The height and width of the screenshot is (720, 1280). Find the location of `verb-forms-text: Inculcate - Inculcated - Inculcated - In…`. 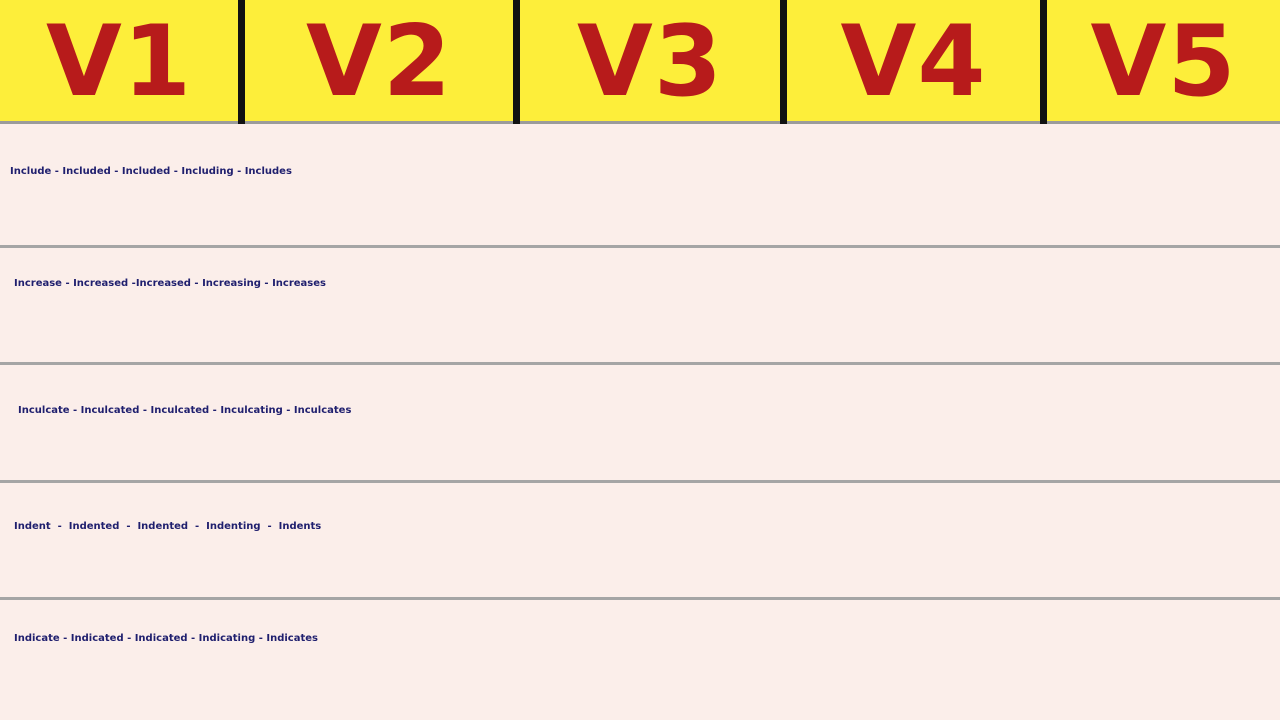

verb-forms-text: Inculcate - Inculcated - Inculcated - In… is located at coordinates (185, 410).